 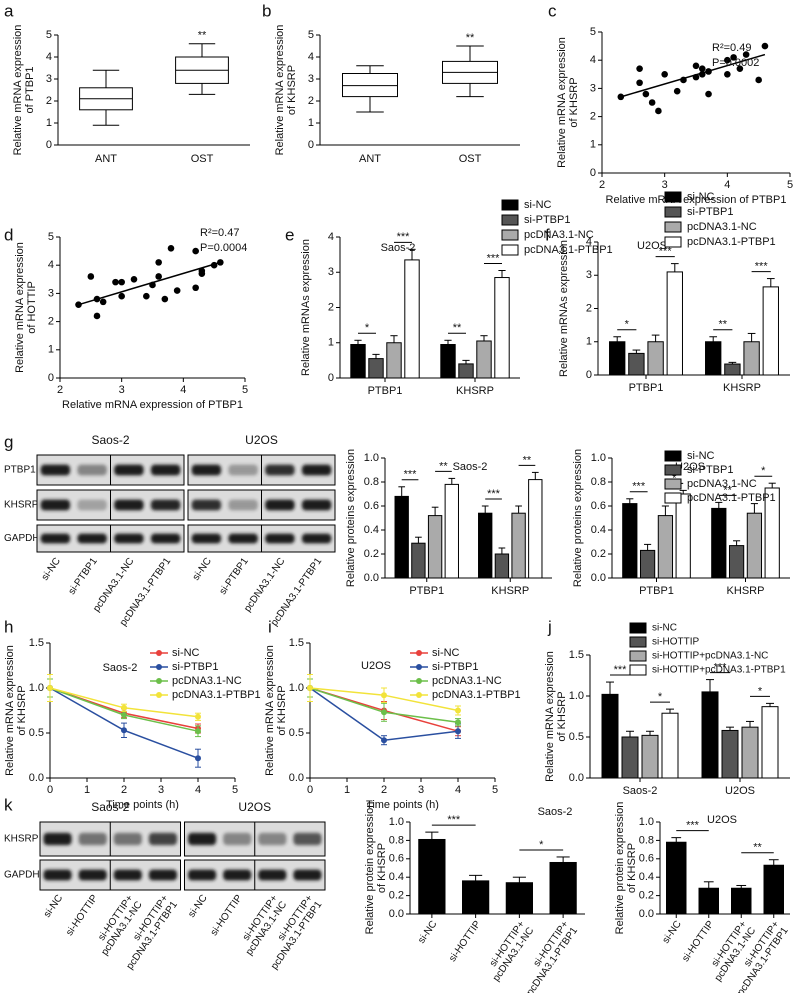 What do you see at coordinates (593, 32) in the screenshot?
I see `y-tick-label: 5` at bounding box center [593, 32].